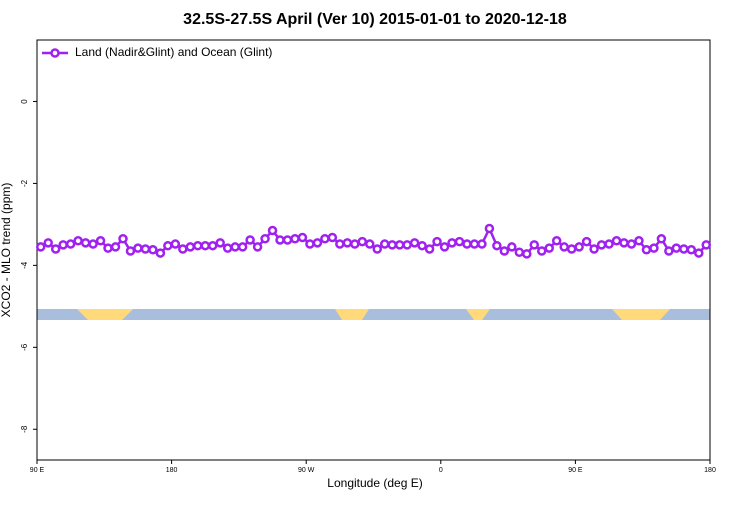 This screenshot has height=505, width=750. I want to click on x-tick-label: 90 W, so click(306, 470).